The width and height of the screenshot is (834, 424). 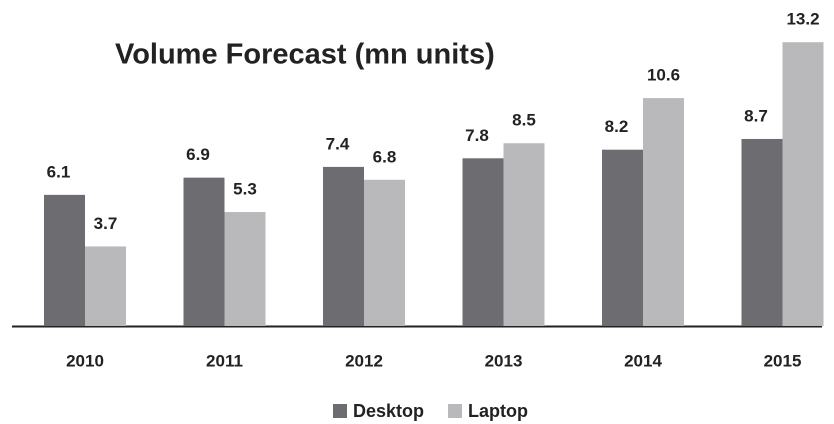 I want to click on data-label: 8.7, so click(x=756, y=115).